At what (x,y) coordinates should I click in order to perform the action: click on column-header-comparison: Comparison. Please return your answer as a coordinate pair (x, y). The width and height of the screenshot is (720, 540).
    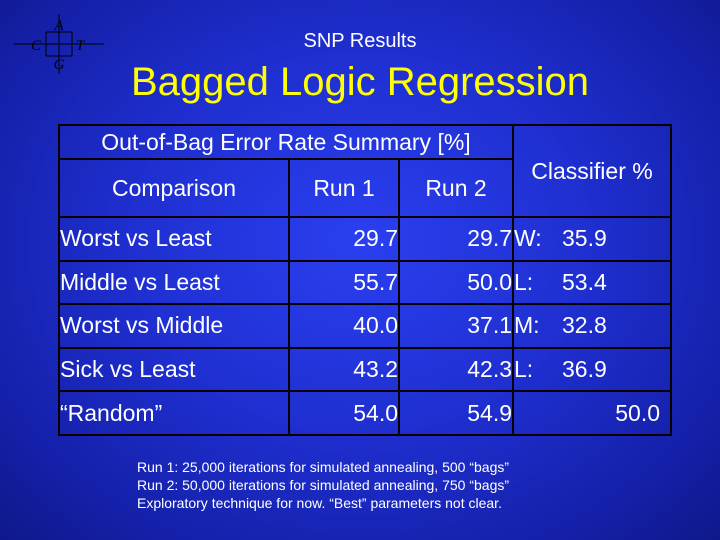
    Looking at the image, I should click on (174, 188).